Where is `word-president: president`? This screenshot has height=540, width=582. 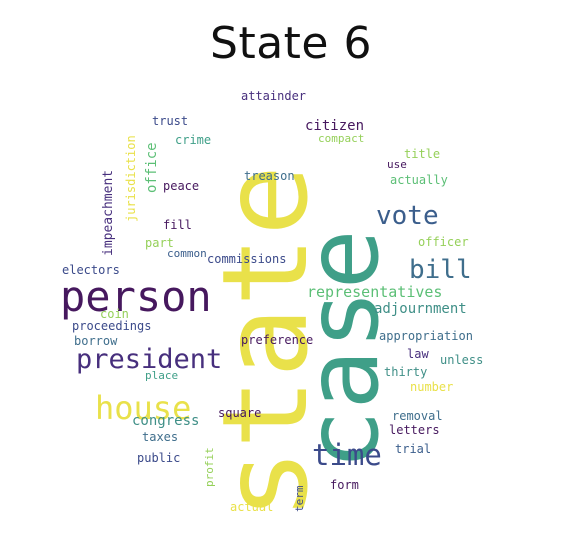 word-president: president is located at coordinates (149, 359).